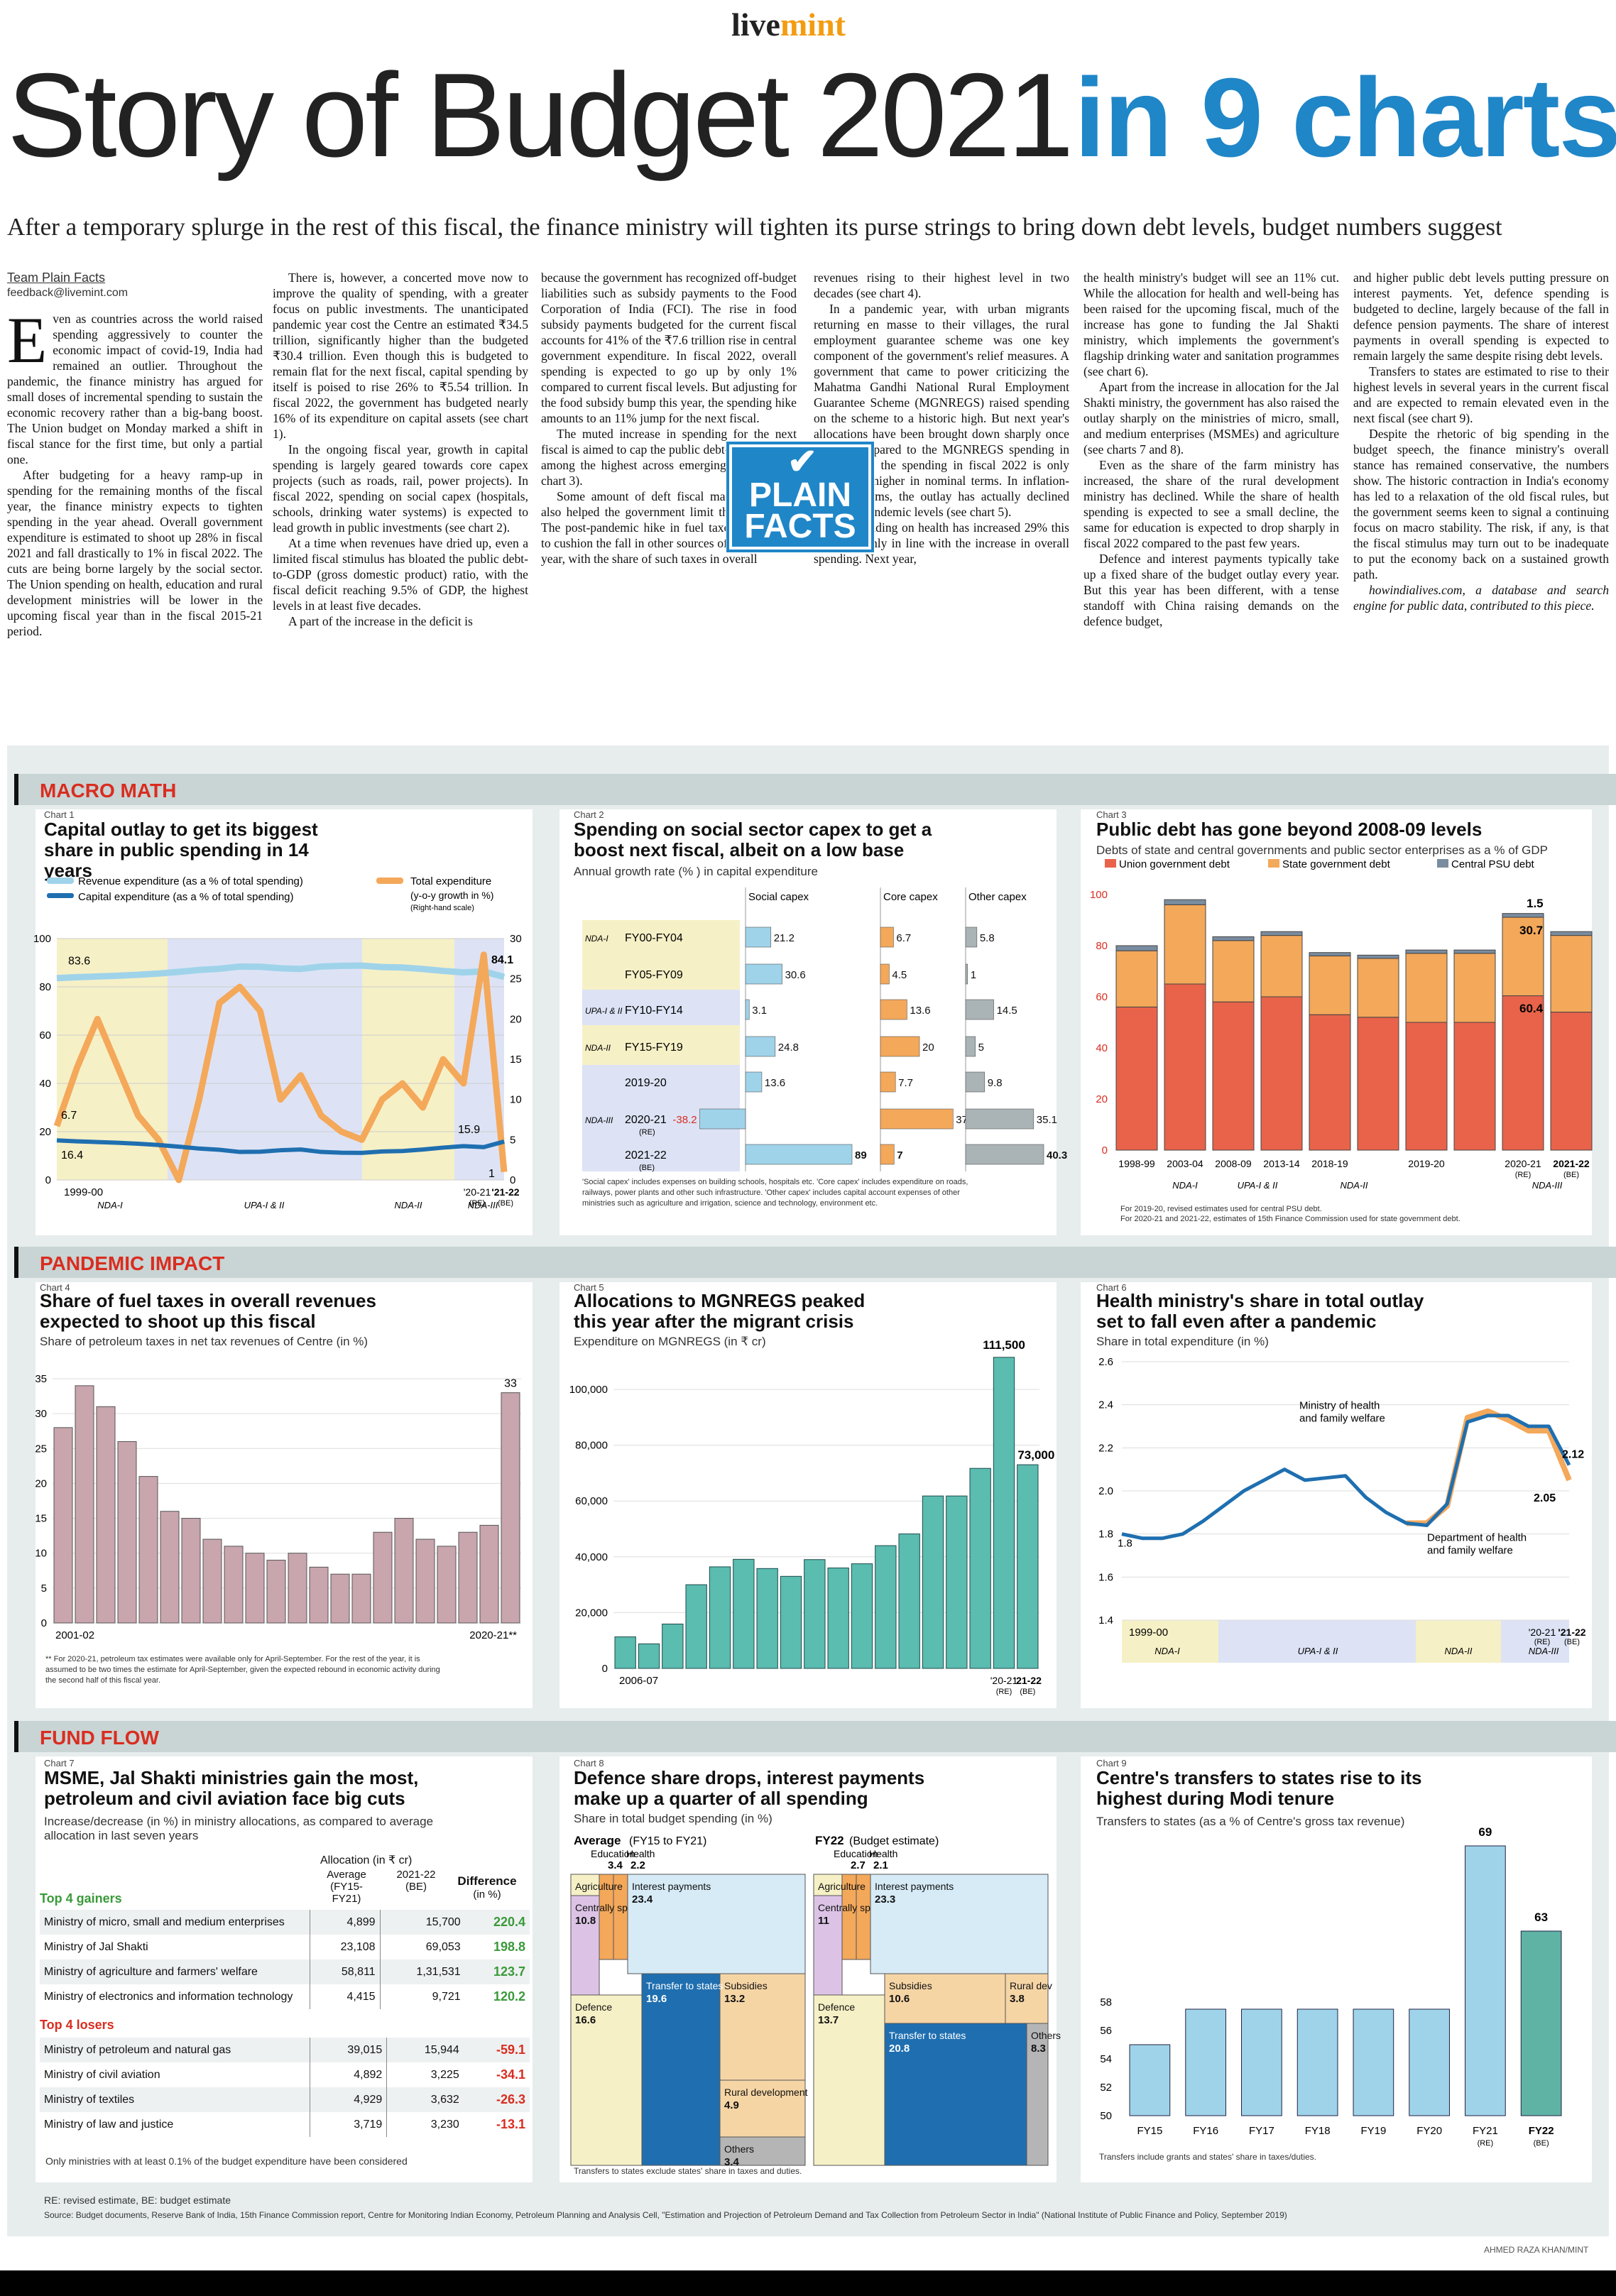  I want to click on legend-label: State government debt, so click(1336, 864).